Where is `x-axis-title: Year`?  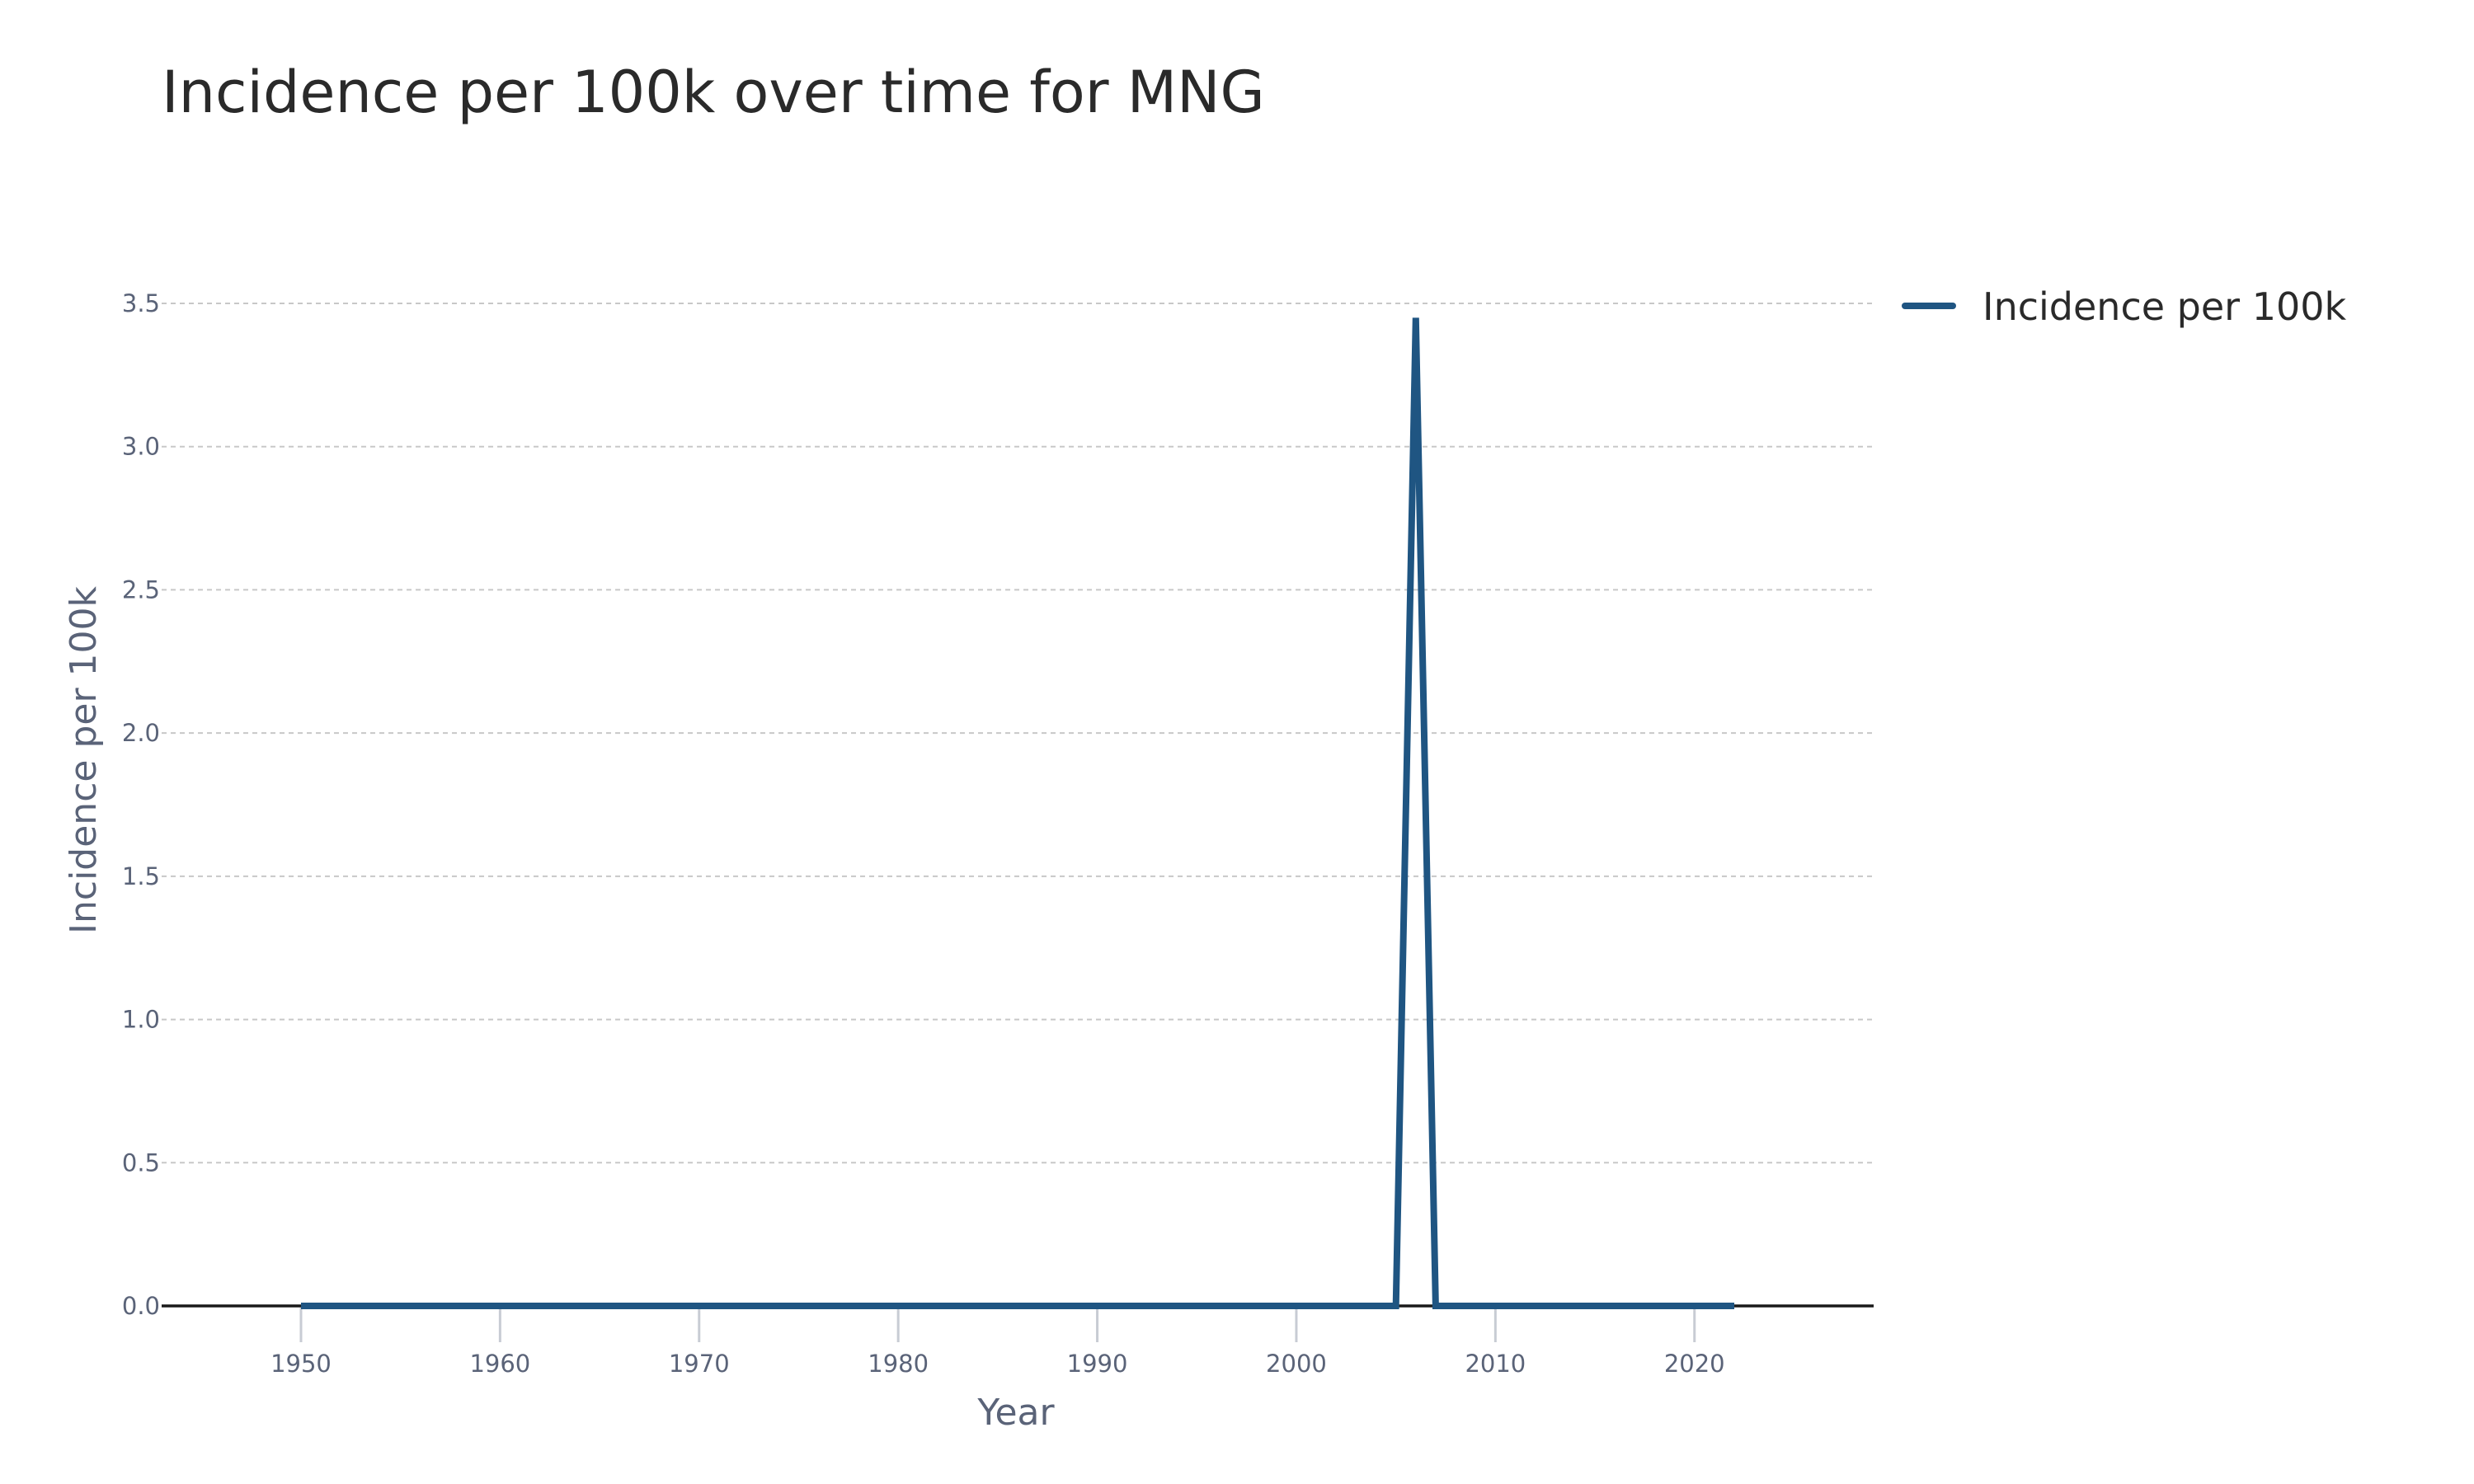 x-axis-title: Year is located at coordinates (1015, 1413).